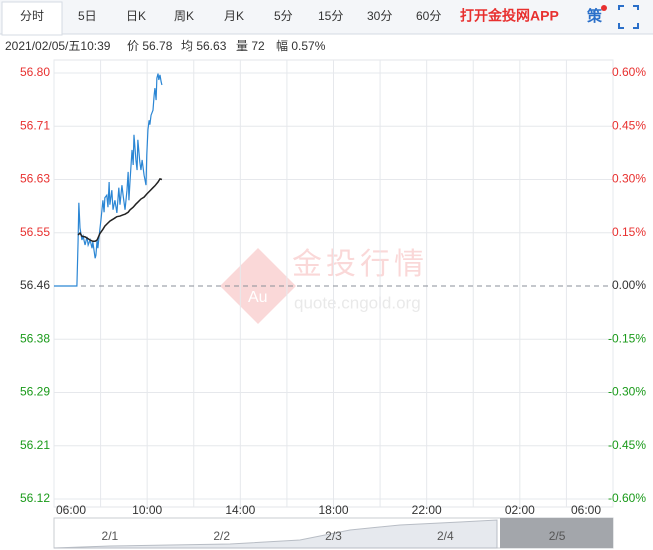  Describe the element at coordinates (629, 179) in the screenshot. I see `y2-tick-label: 0.30%` at that location.